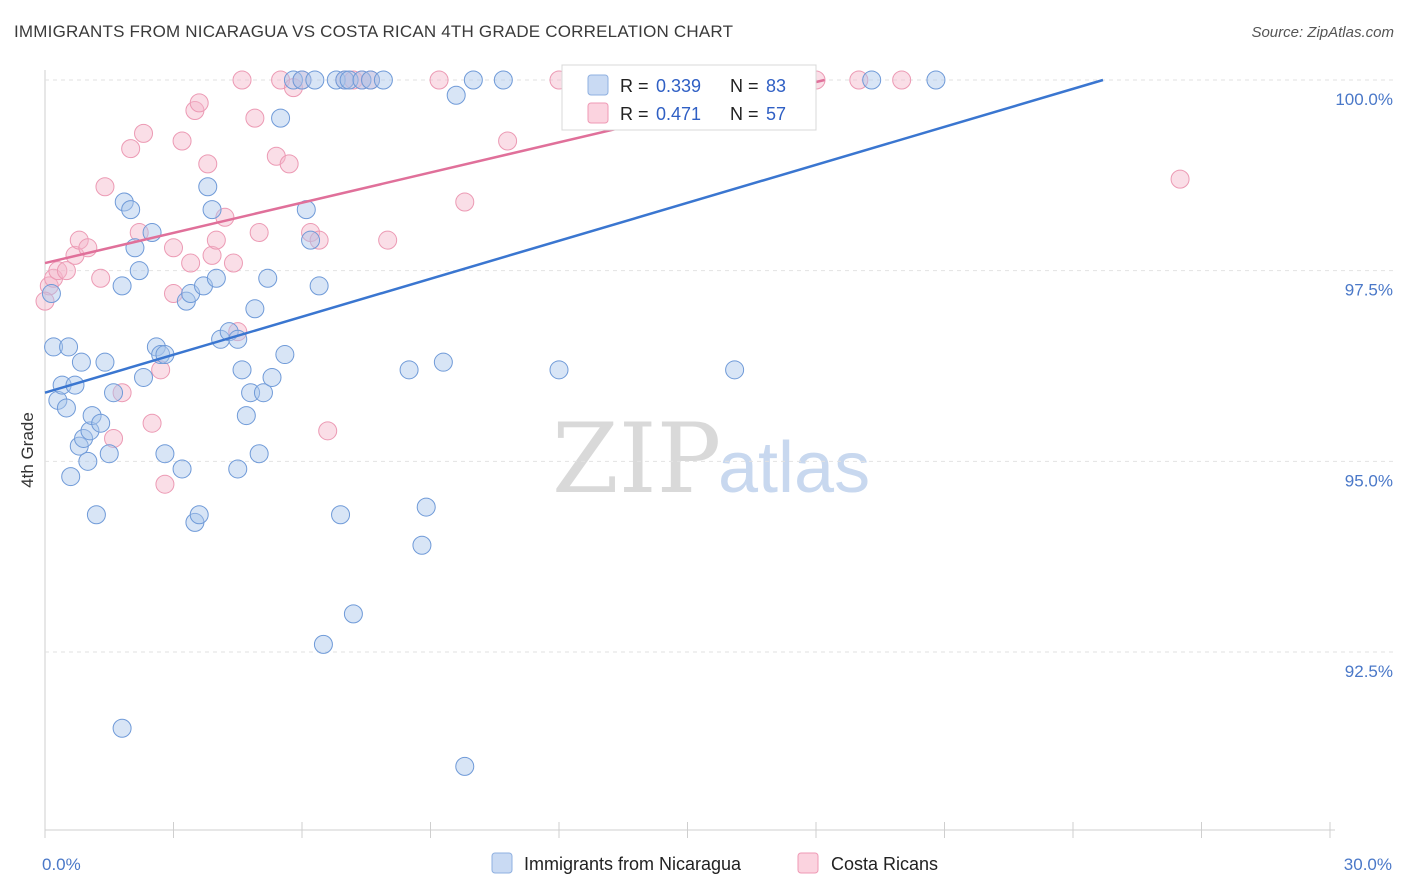 The height and width of the screenshot is (892, 1406). What do you see at coordinates (633, 864) in the screenshot?
I see `legend-bottom-label-nicaragua: Immigrants from Nicaragua` at bounding box center [633, 864].